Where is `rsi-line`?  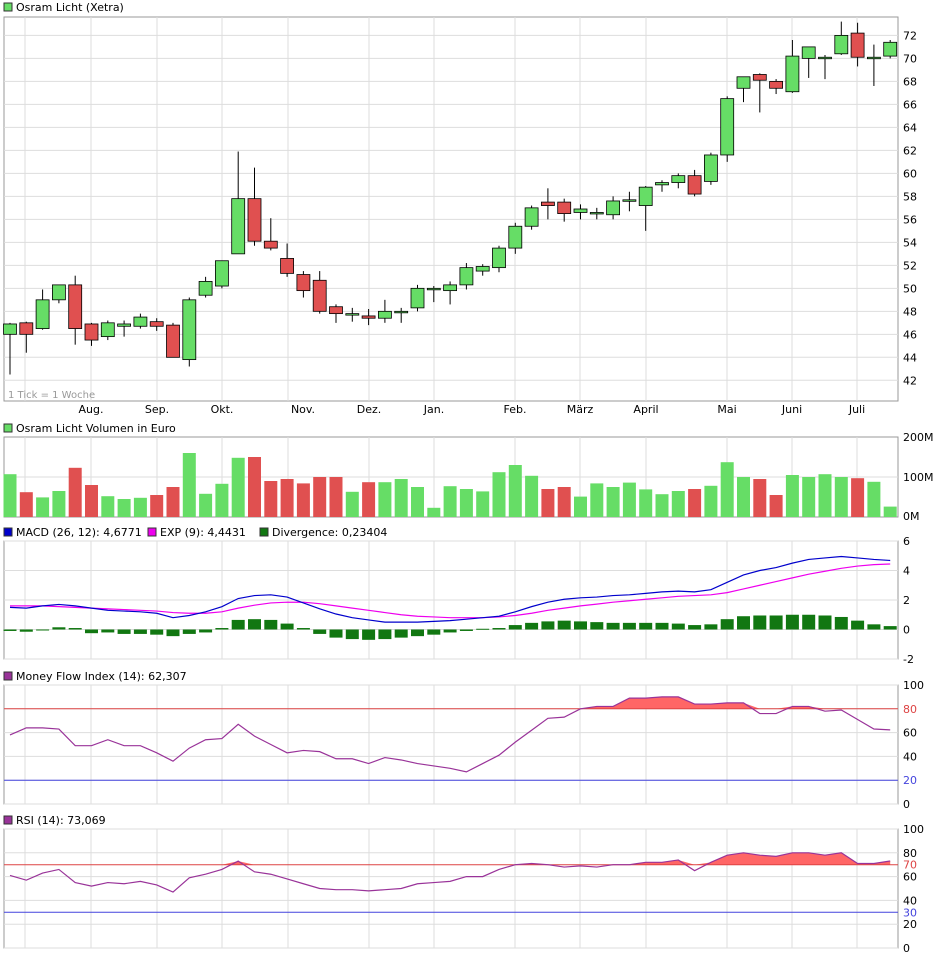 rsi-line is located at coordinates (450, 872).